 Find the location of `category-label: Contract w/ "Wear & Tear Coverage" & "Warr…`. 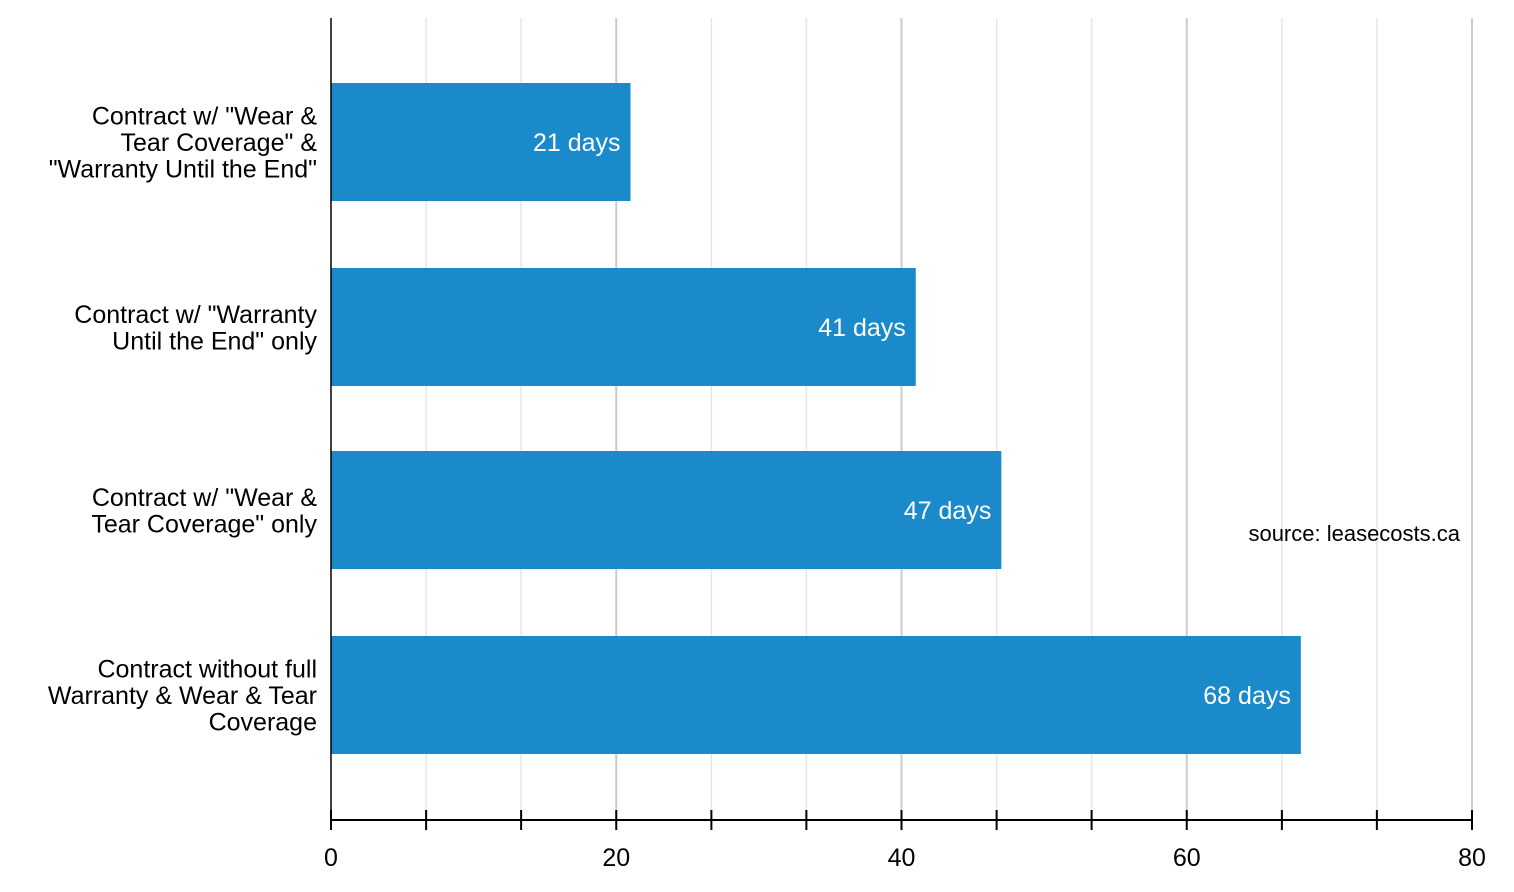

category-label: Contract w/ "Wear & Tear Coverage" & "Warr… is located at coordinates (183, 143).